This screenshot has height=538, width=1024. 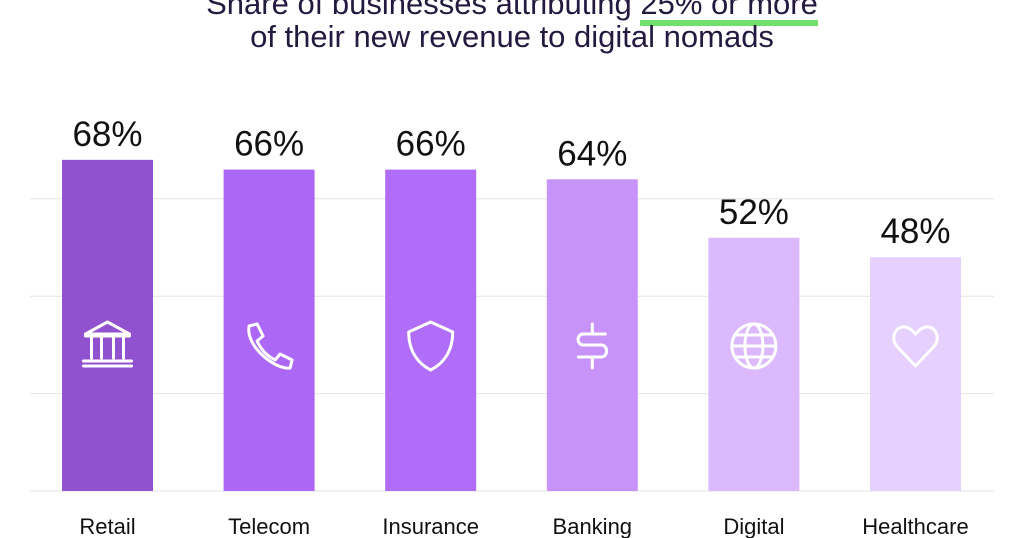 I want to click on bar-insurance, so click(x=431, y=330).